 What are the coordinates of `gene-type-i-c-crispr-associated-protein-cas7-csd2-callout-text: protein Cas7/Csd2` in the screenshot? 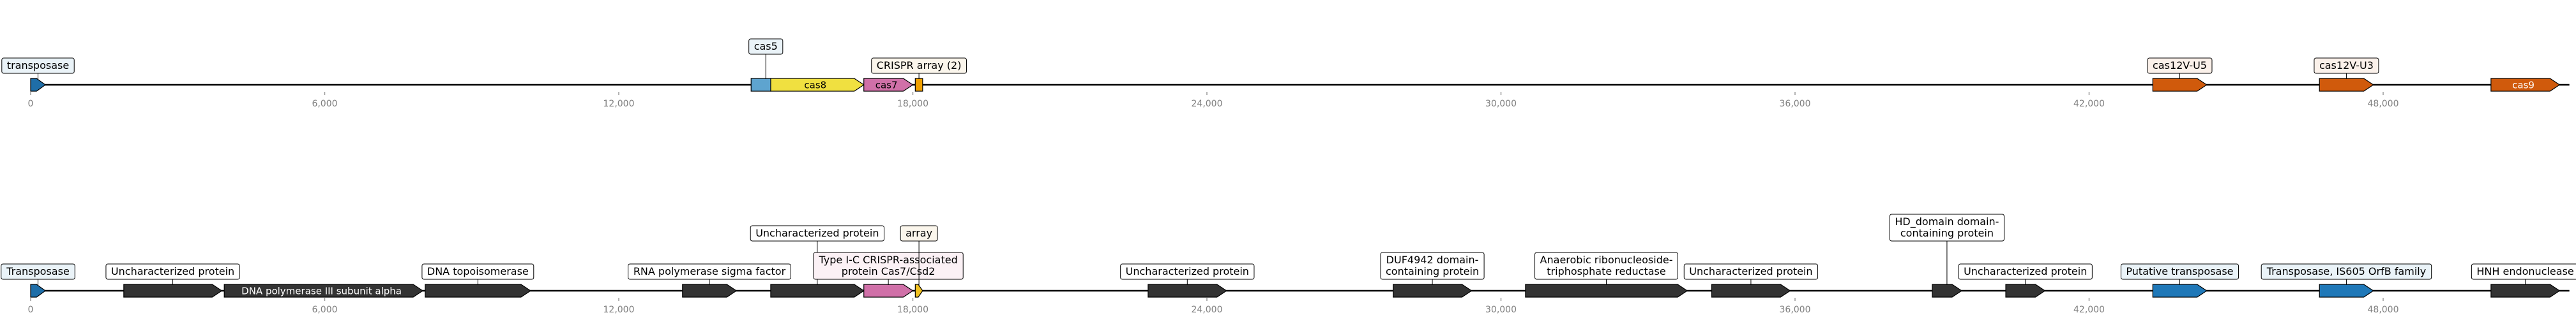 It's located at (889, 271).